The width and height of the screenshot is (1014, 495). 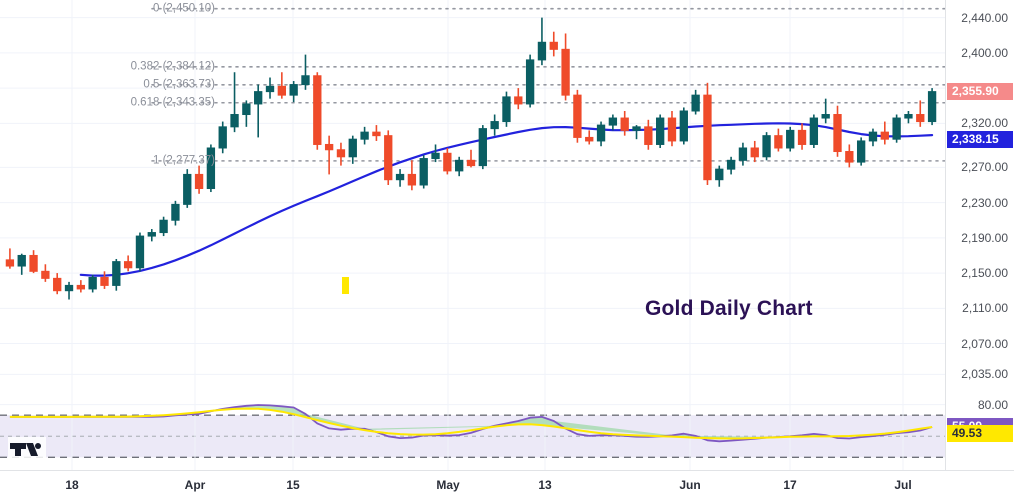 I want to click on price-axis-tick: 2,035.00, so click(x=984, y=374).